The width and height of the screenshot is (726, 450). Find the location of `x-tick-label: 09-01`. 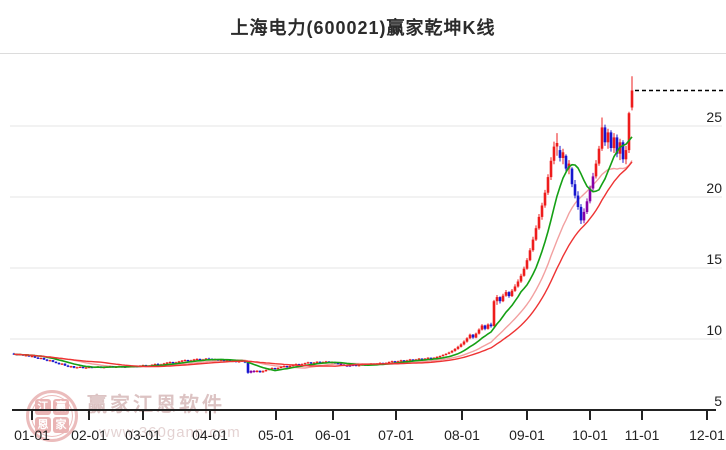

x-tick-label: 09-01 is located at coordinates (527, 435).